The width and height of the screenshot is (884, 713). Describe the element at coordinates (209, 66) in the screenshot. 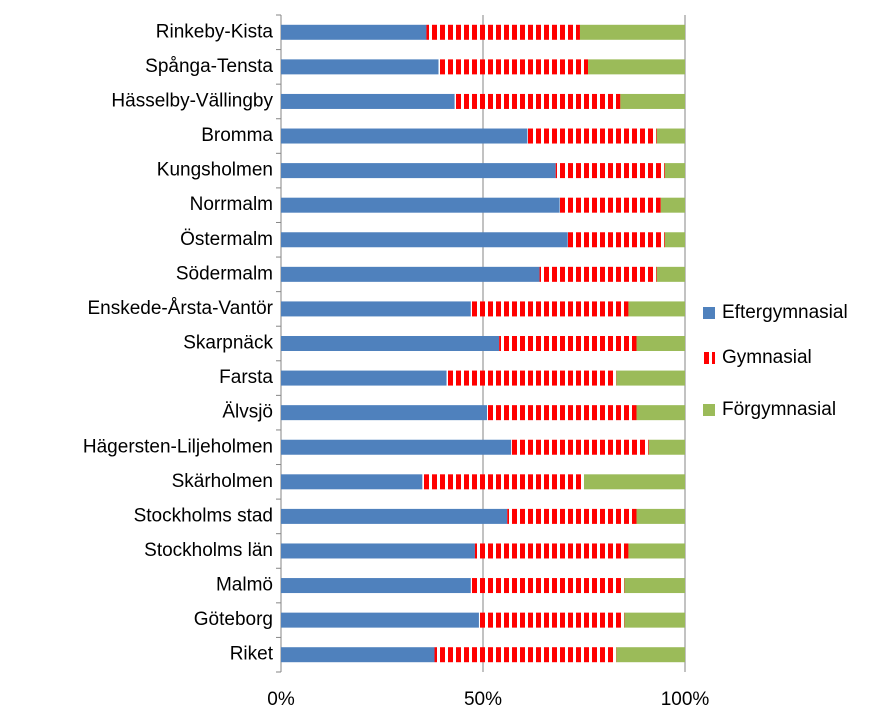

I see `y-tick-label: Spånga-Tensta` at that location.